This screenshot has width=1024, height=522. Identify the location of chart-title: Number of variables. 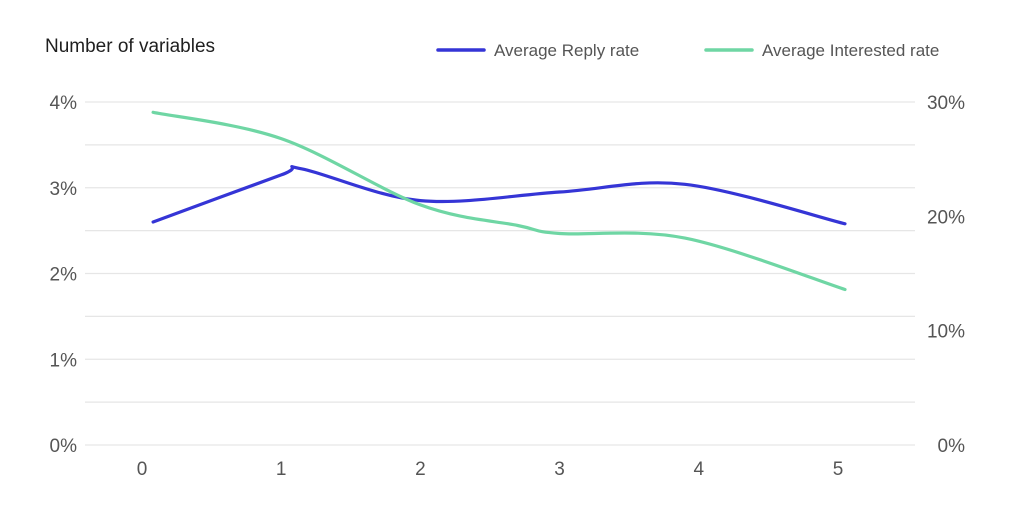
(130, 46).